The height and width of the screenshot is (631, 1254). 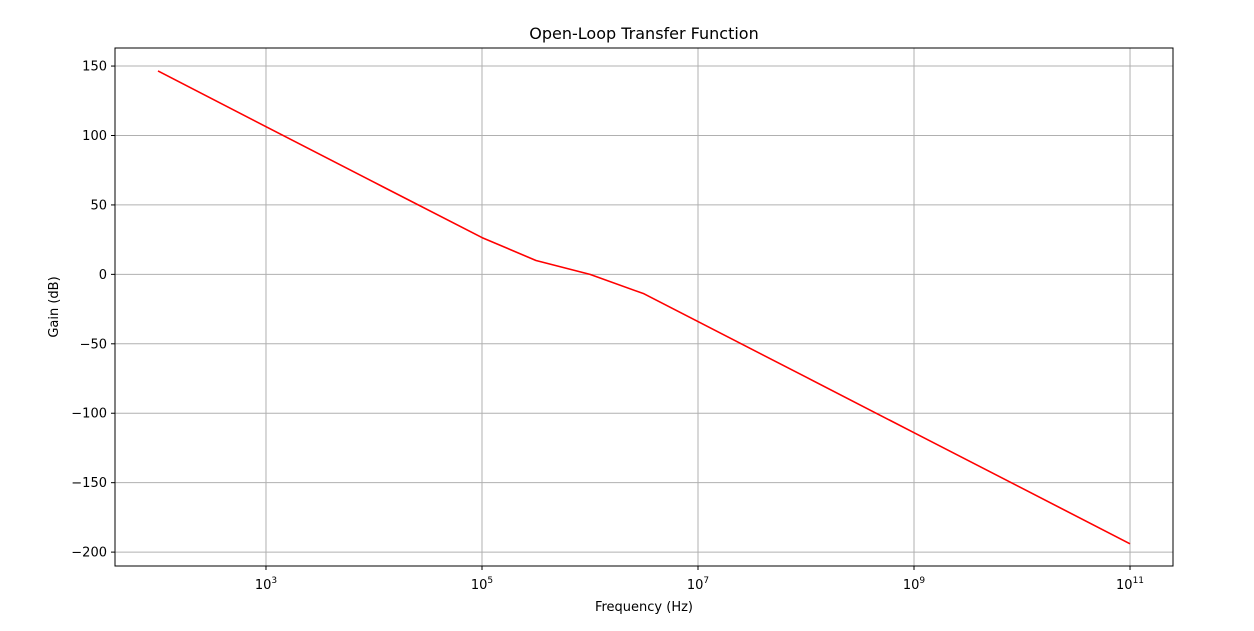 What do you see at coordinates (98, 205) in the screenshot?
I see `y-tick-label: 50` at bounding box center [98, 205].